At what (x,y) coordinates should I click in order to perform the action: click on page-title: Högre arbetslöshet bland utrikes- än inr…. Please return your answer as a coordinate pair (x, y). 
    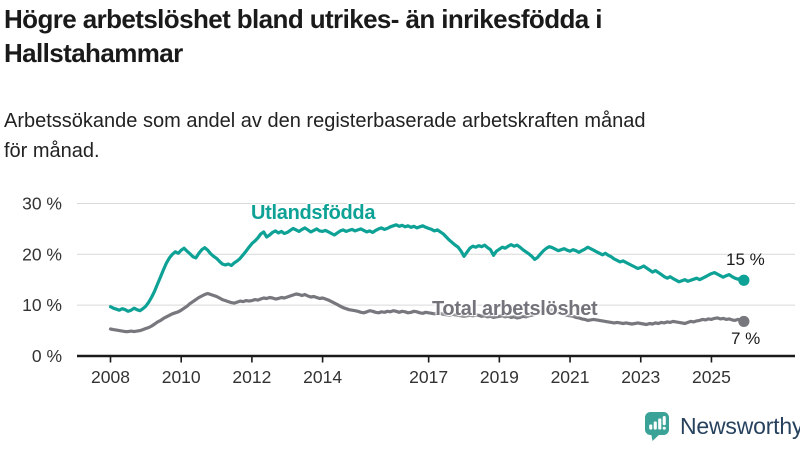
    Looking at the image, I should click on (394, 36).